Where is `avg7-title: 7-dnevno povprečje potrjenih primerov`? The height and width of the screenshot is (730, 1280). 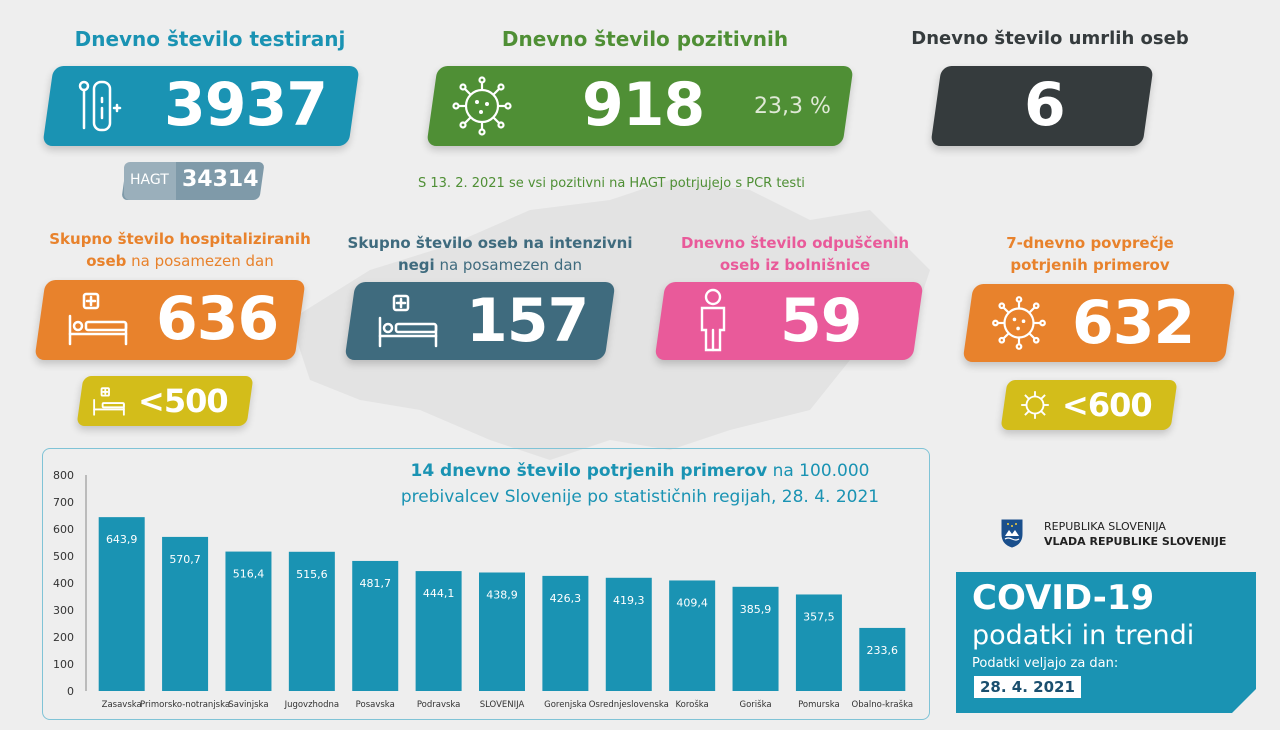
avg7-title: 7-dnevno povprečje potrjenih primerov is located at coordinates (1090, 254).